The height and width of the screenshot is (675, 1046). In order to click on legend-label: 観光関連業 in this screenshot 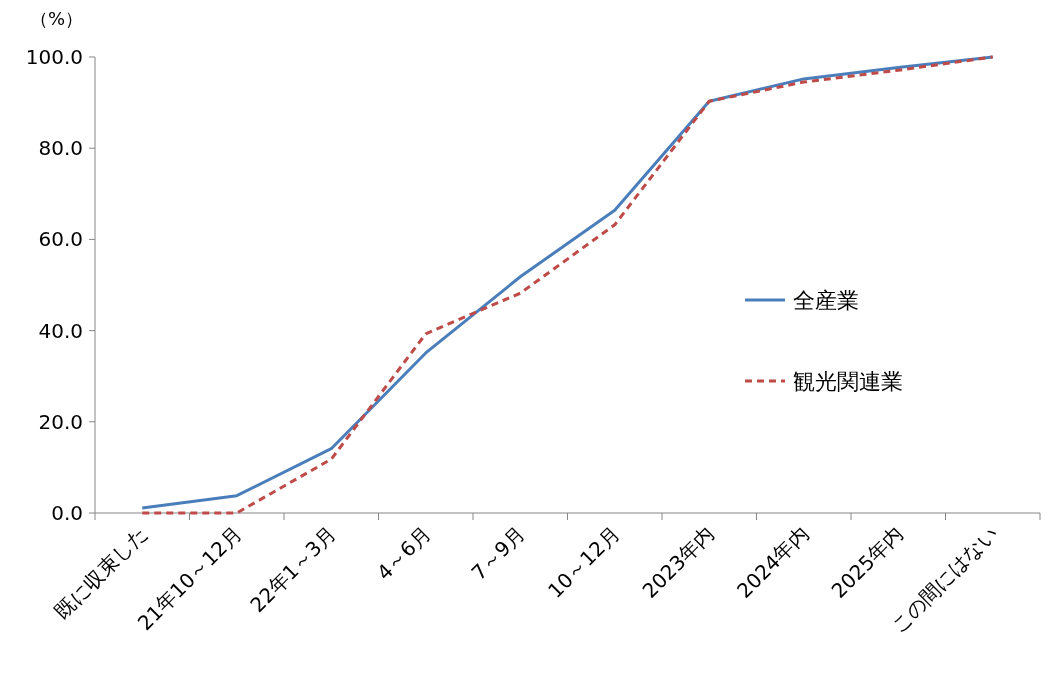, I will do `click(848, 381)`.